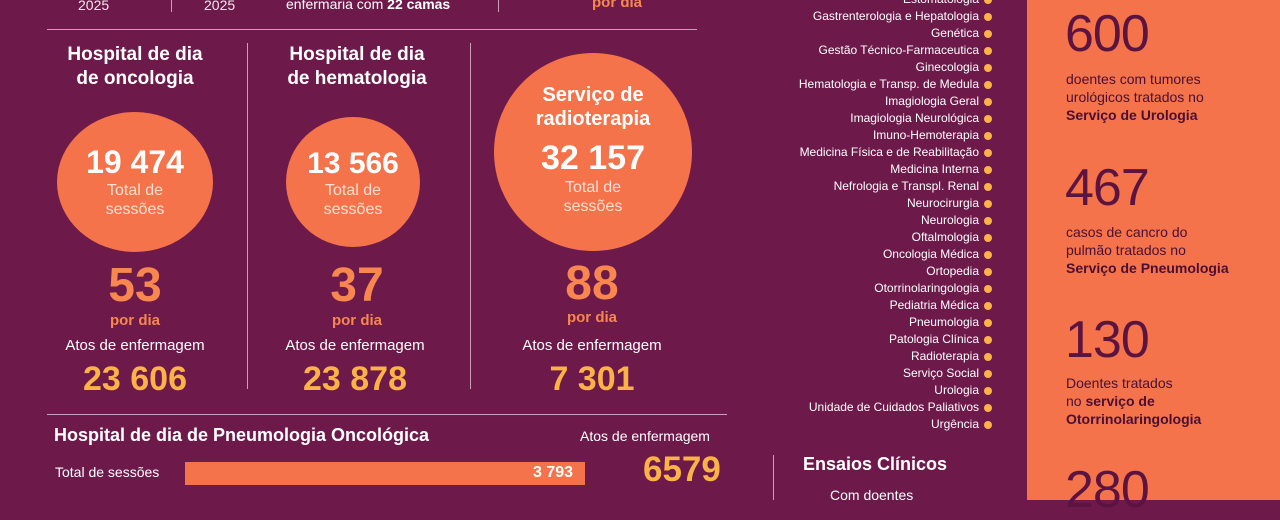  Describe the element at coordinates (357, 67) in the screenshot. I see `col2-title: Hospital de dia de hematologia` at that location.